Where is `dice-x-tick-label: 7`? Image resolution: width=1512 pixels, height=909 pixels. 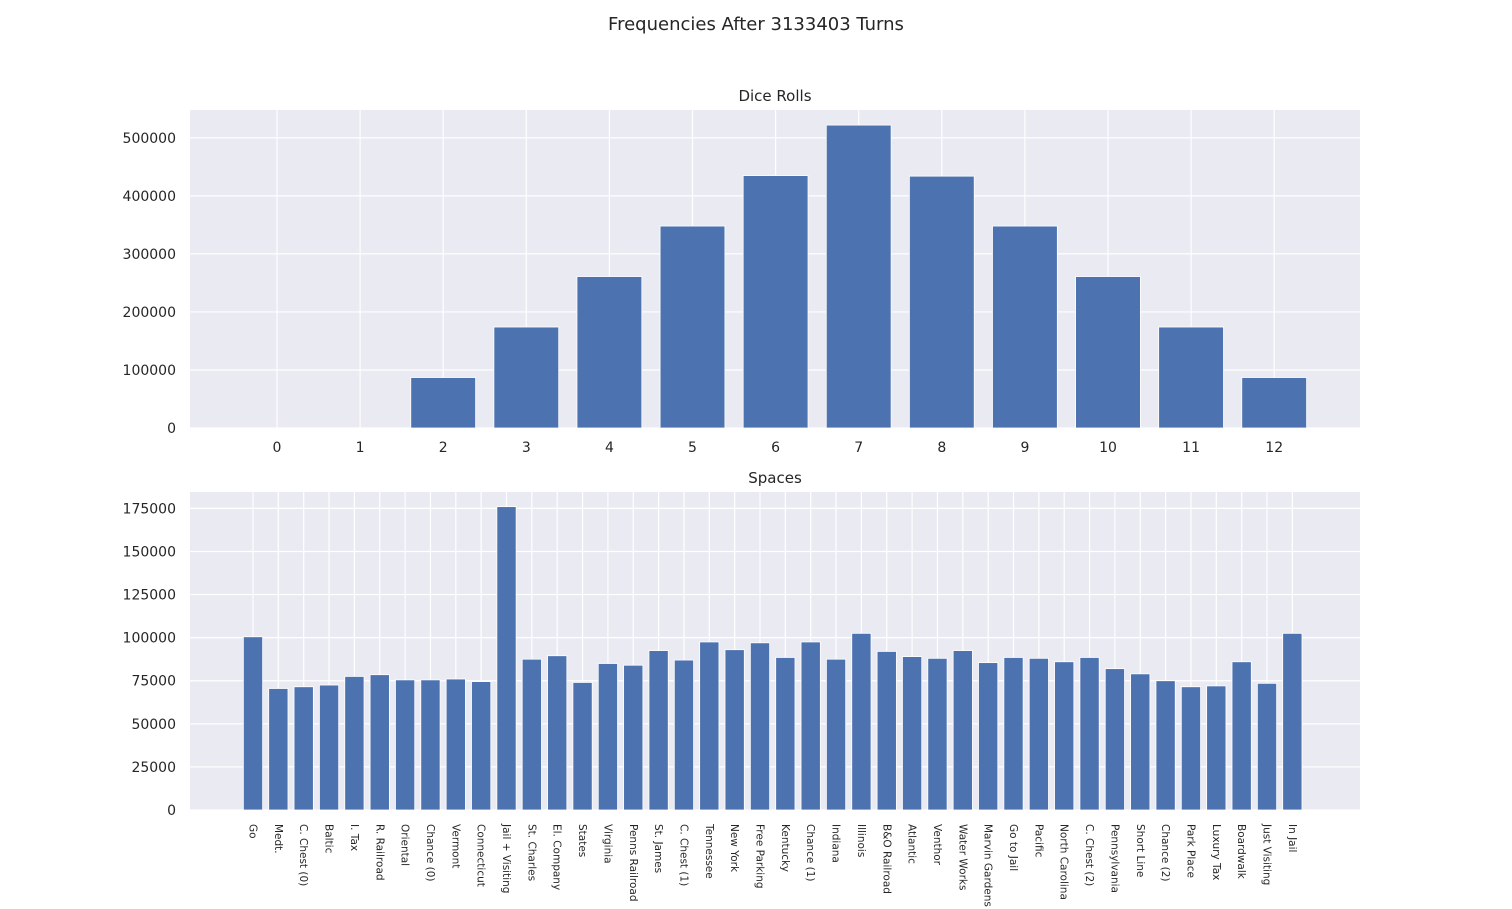
dice-x-tick-label: 7 is located at coordinates (858, 448).